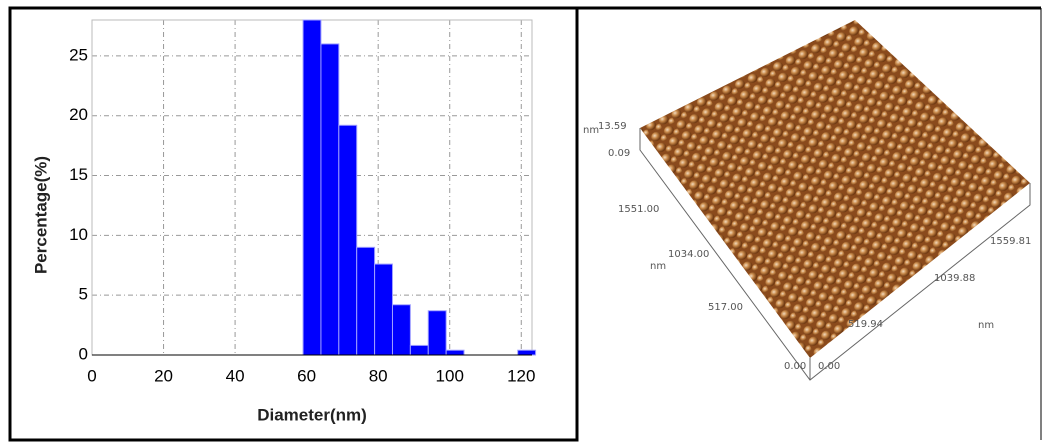  What do you see at coordinates (688, 254) in the screenshot?
I see `afm-label: 1034.00` at bounding box center [688, 254].